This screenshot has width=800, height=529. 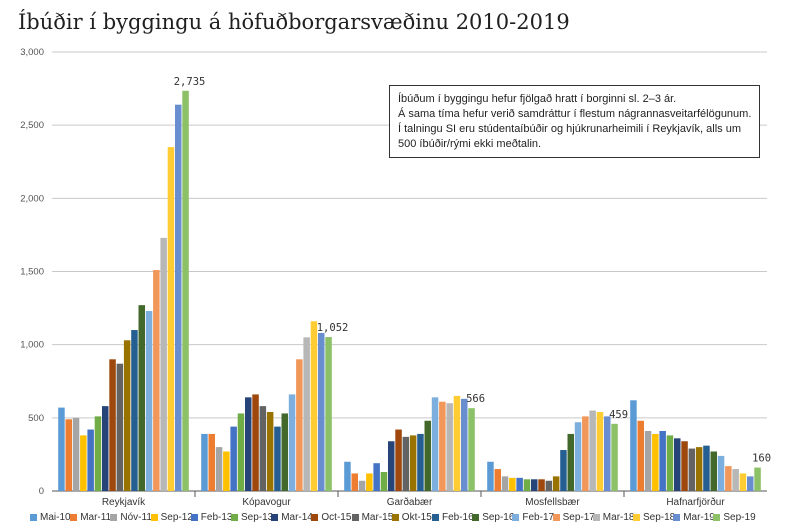 What do you see at coordinates (475, 399) in the screenshot?
I see `data-label: 566` at bounding box center [475, 399].